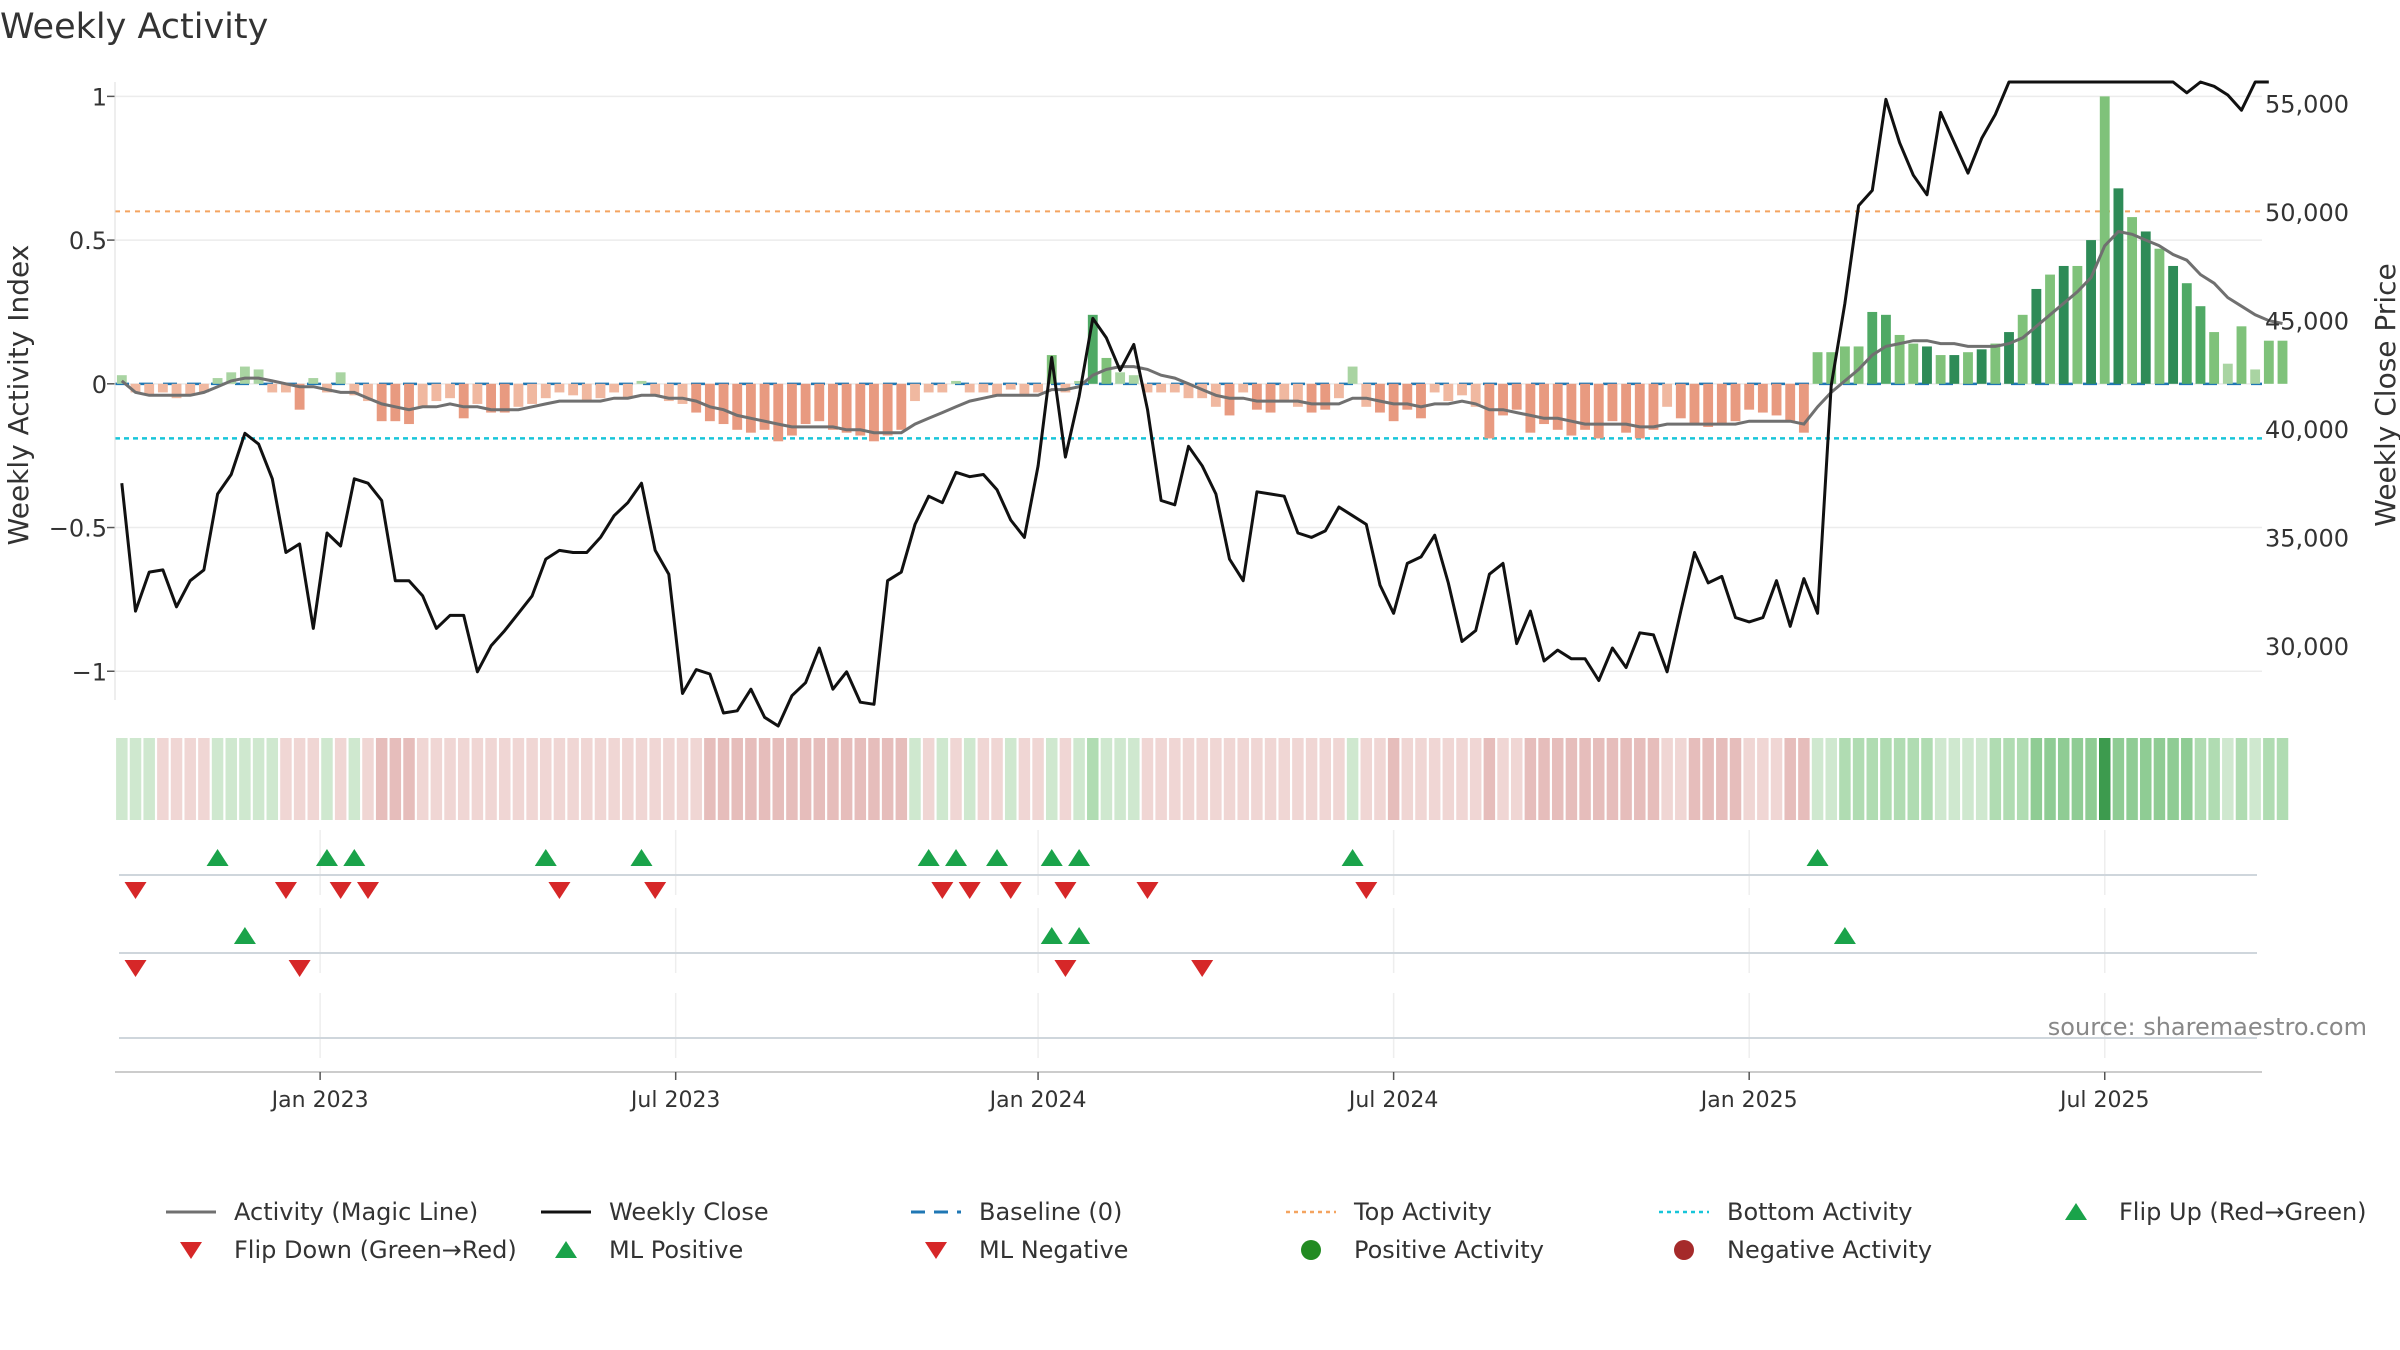  I want to click on x-tick-label: Jan 2023, so click(319, 1100).